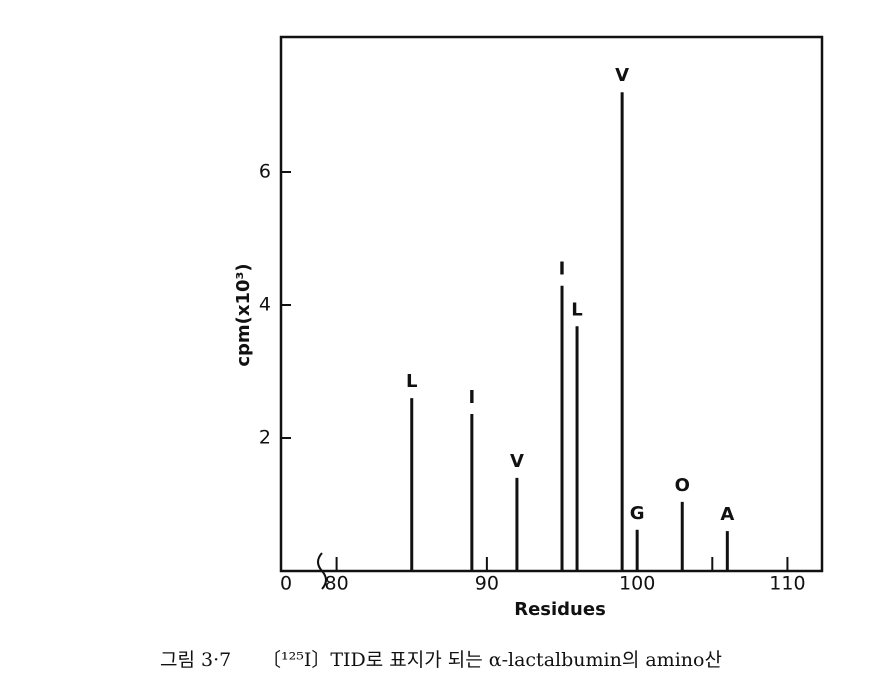  I want to click on caption-text: 〔¹²⁵I〕TID로 표지가 되는 α-lactalbumin의 amino산, so click(492, 660).